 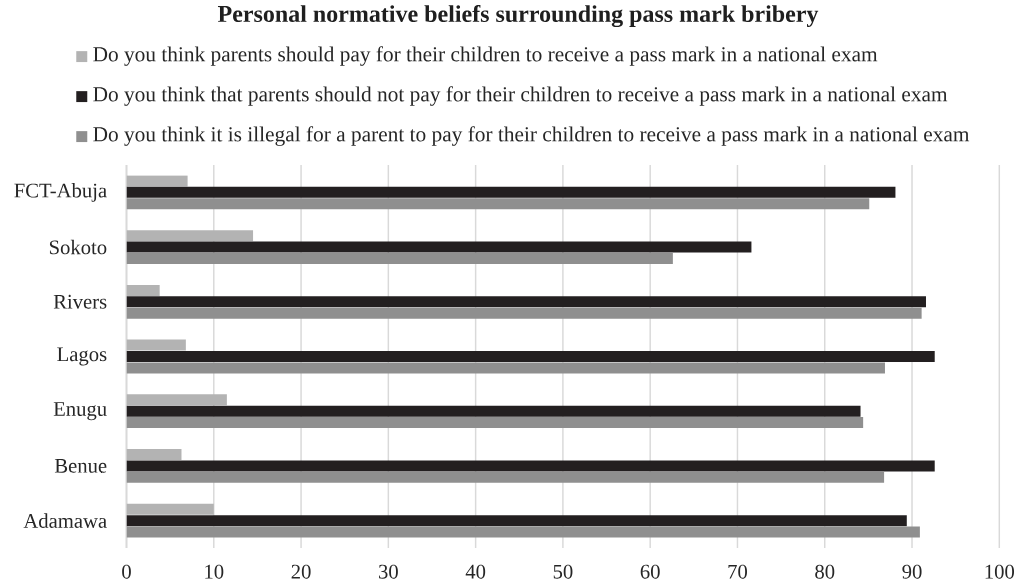 I want to click on x-tick-label: 20, so click(x=301, y=571).